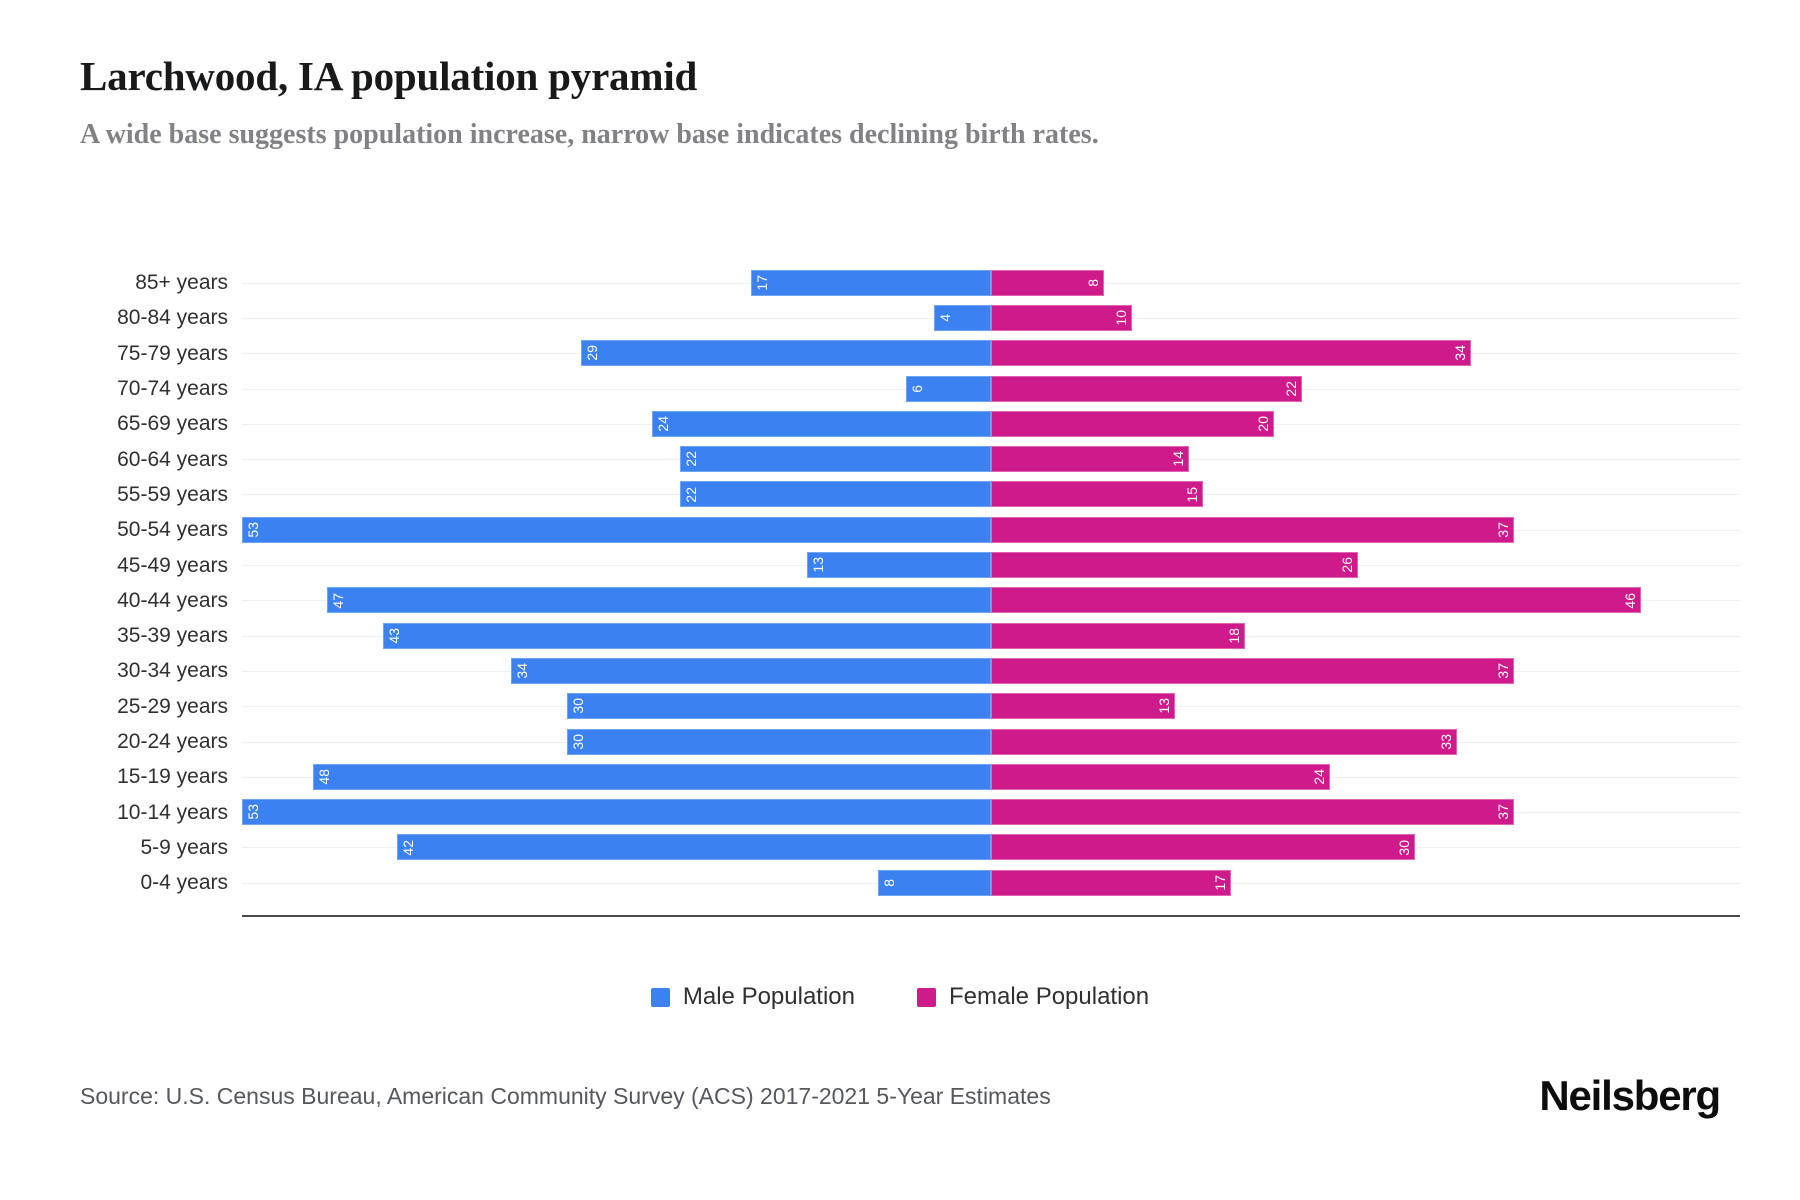  What do you see at coordinates (1203, 847) in the screenshot?
I see `female-bar: 30` at bounding box center [1203, 847].